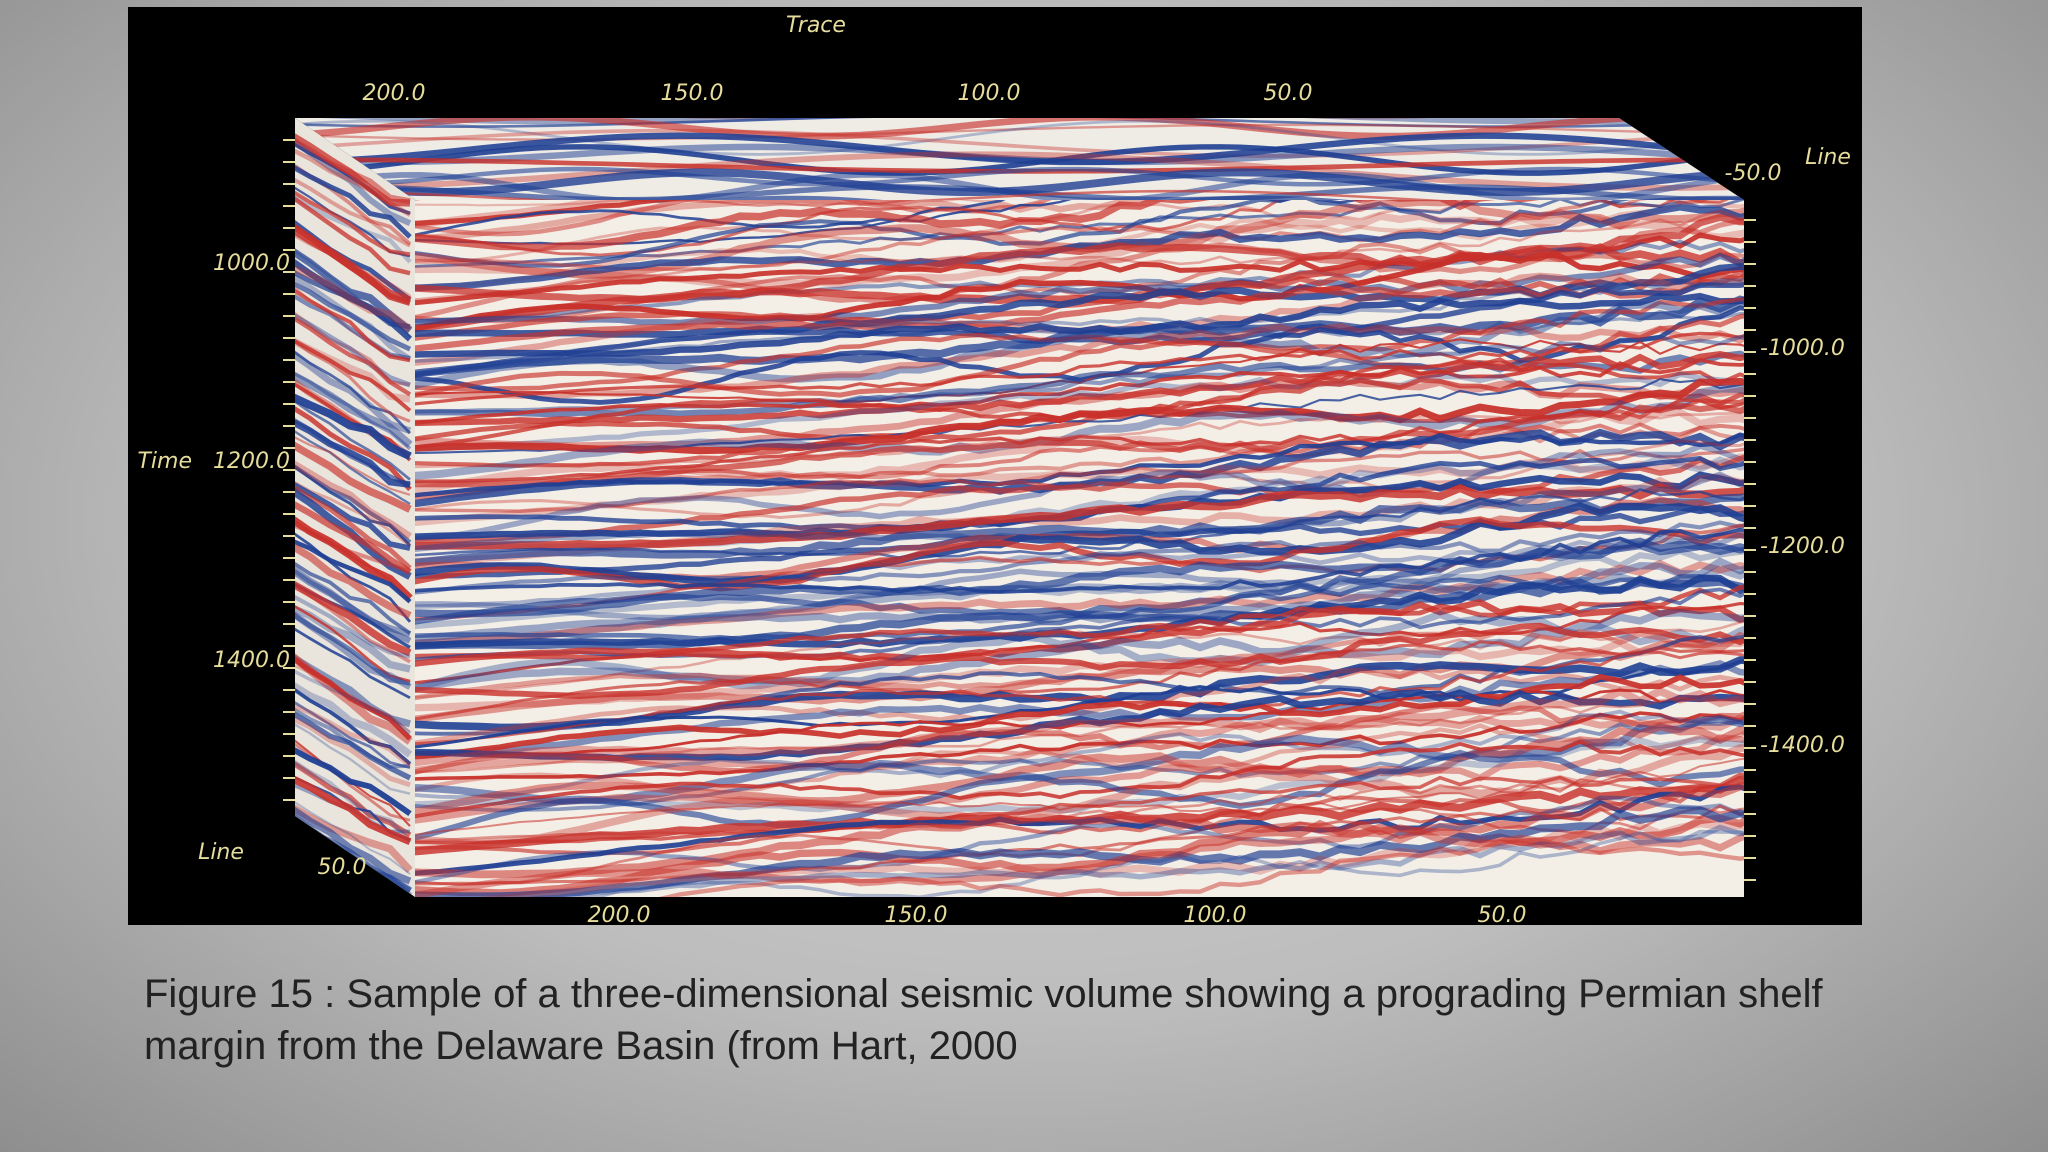 This screenshot has width=2048, height=1152. I want to click on tick-label: 200.0, so click(394, 93).